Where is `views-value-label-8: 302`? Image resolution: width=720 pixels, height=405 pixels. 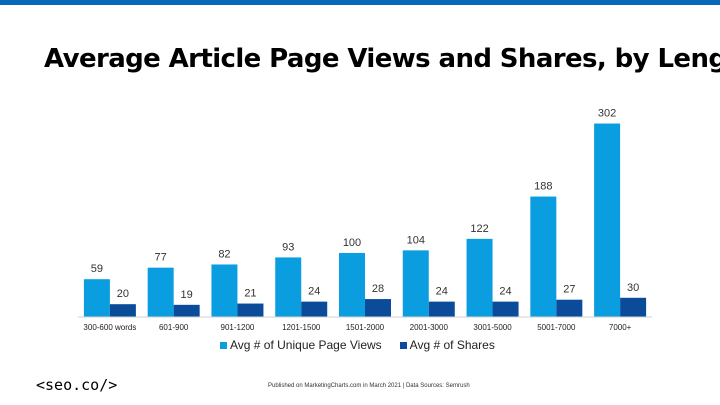
views-value-label-8: 302 is located at coordinates (607, 114).